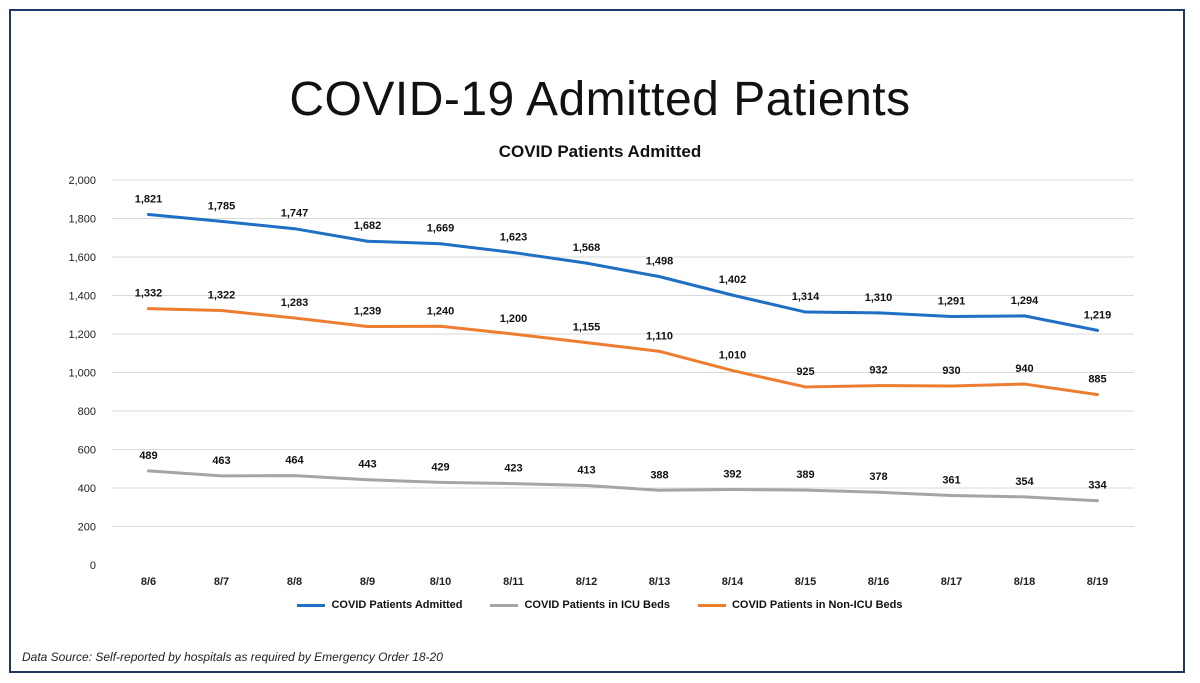 The width and height of the screenshot is (1200, 683). Describe the element at coordinates (805, 582) in the screenshot. I see `x-tick-label: 8/15` at that location.